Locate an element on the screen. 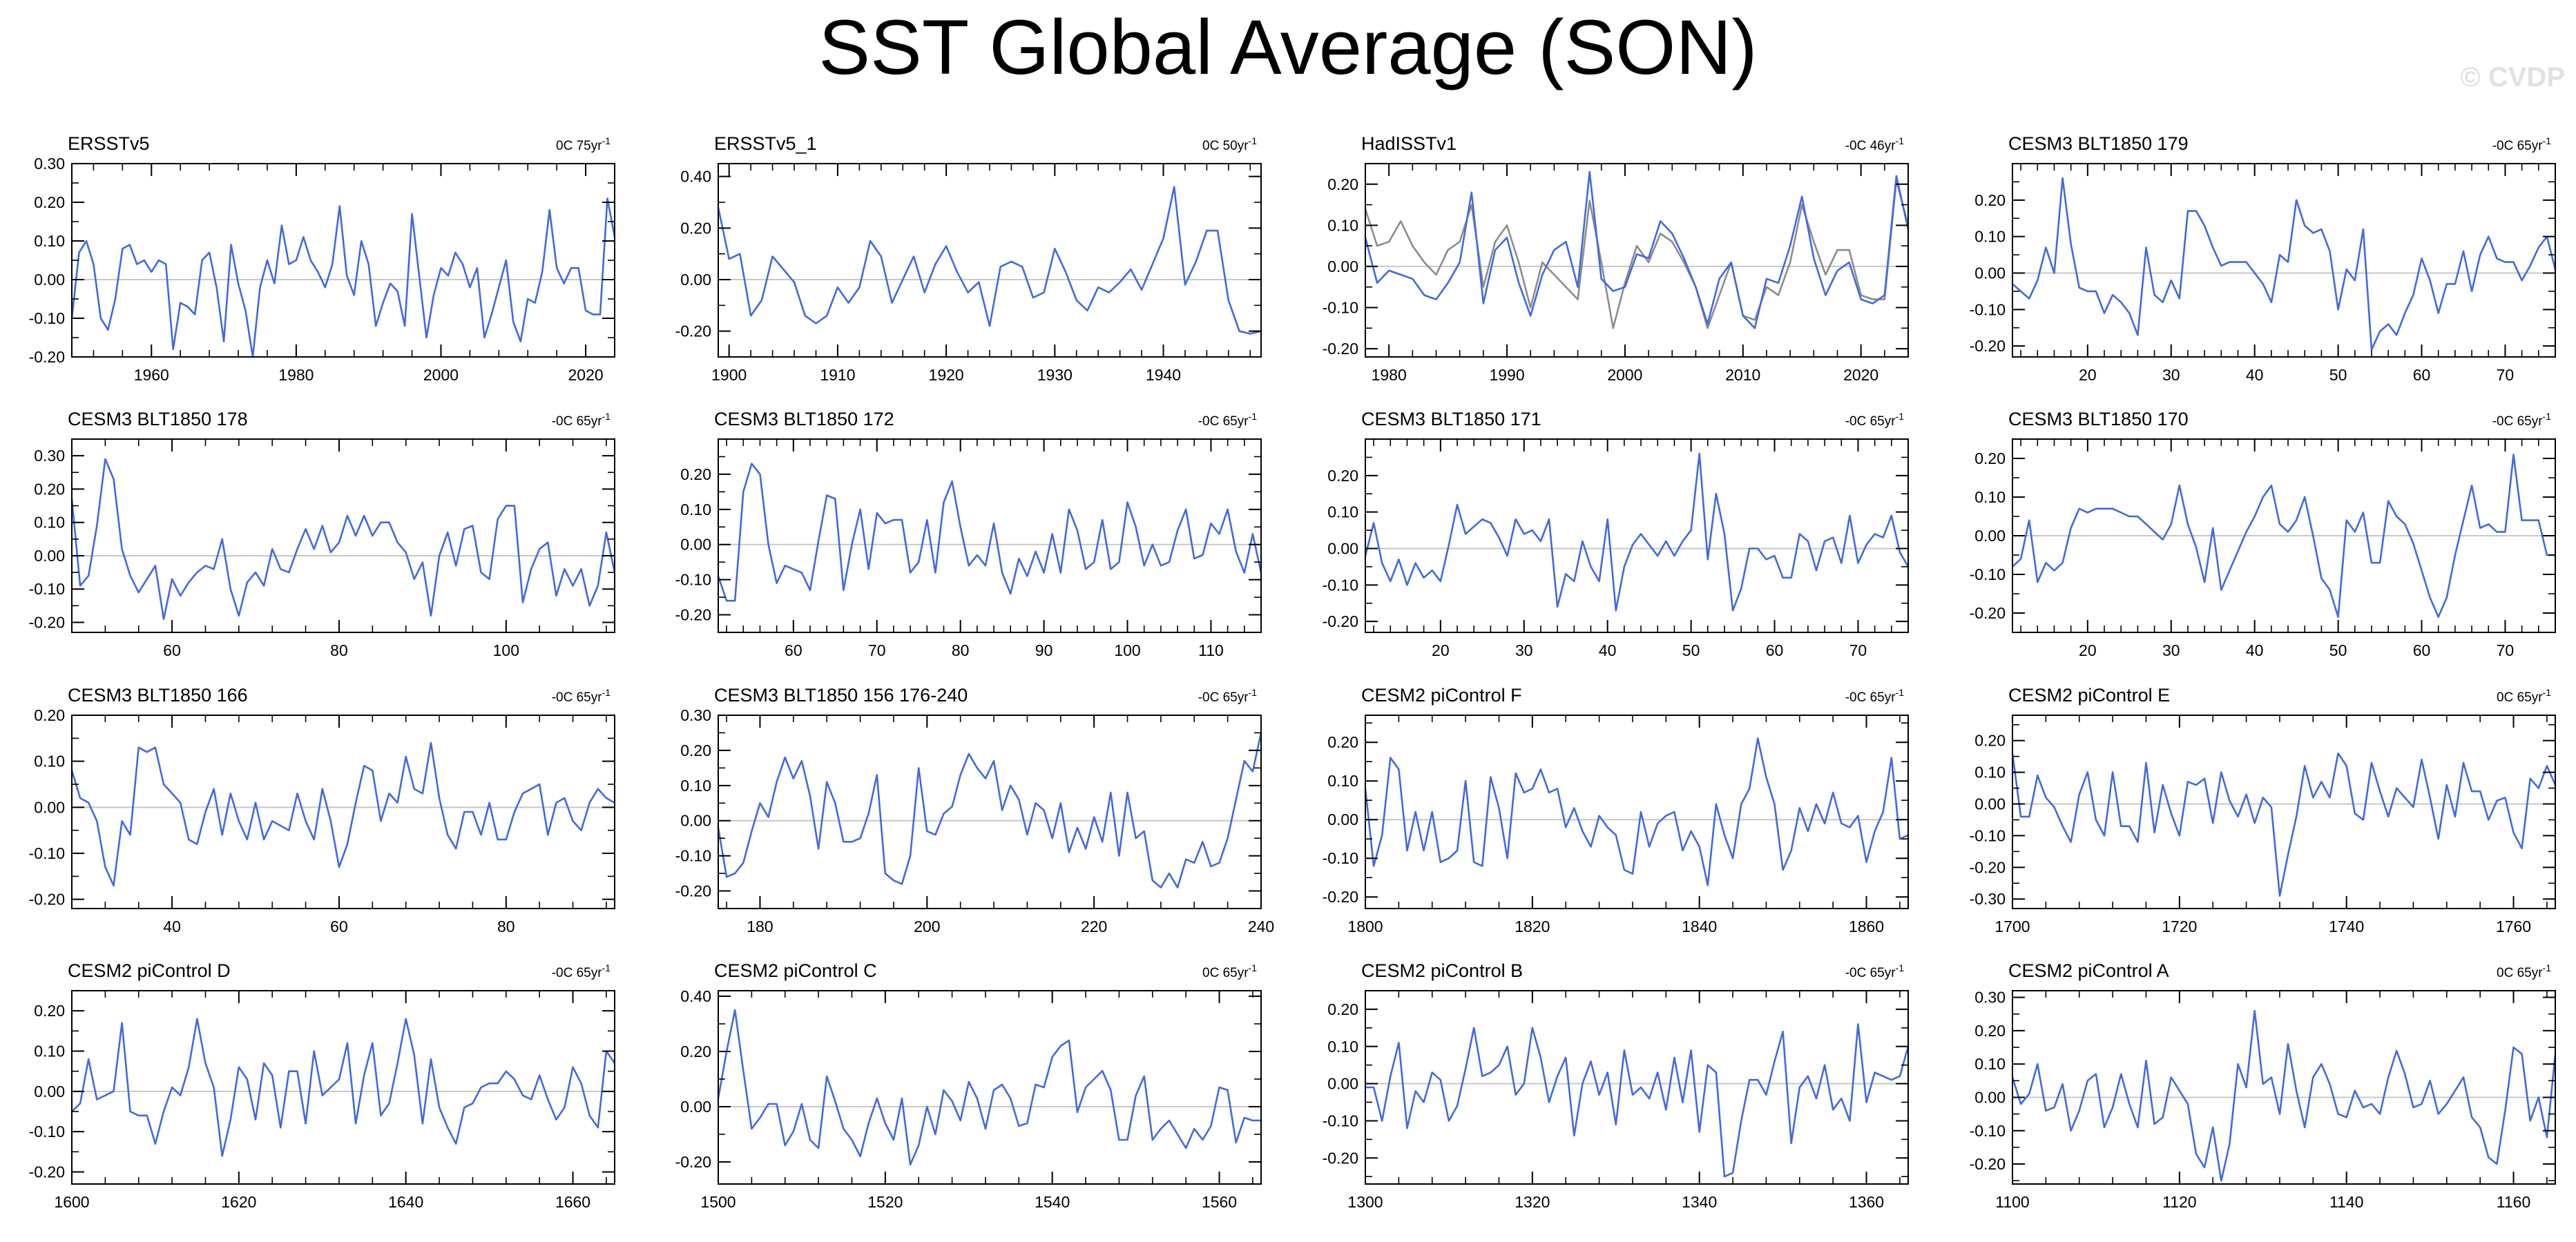 The width and height of the screenshot is (2576, 1242). x-tick-label: 1160 is located at coordinates (2513, 1202).